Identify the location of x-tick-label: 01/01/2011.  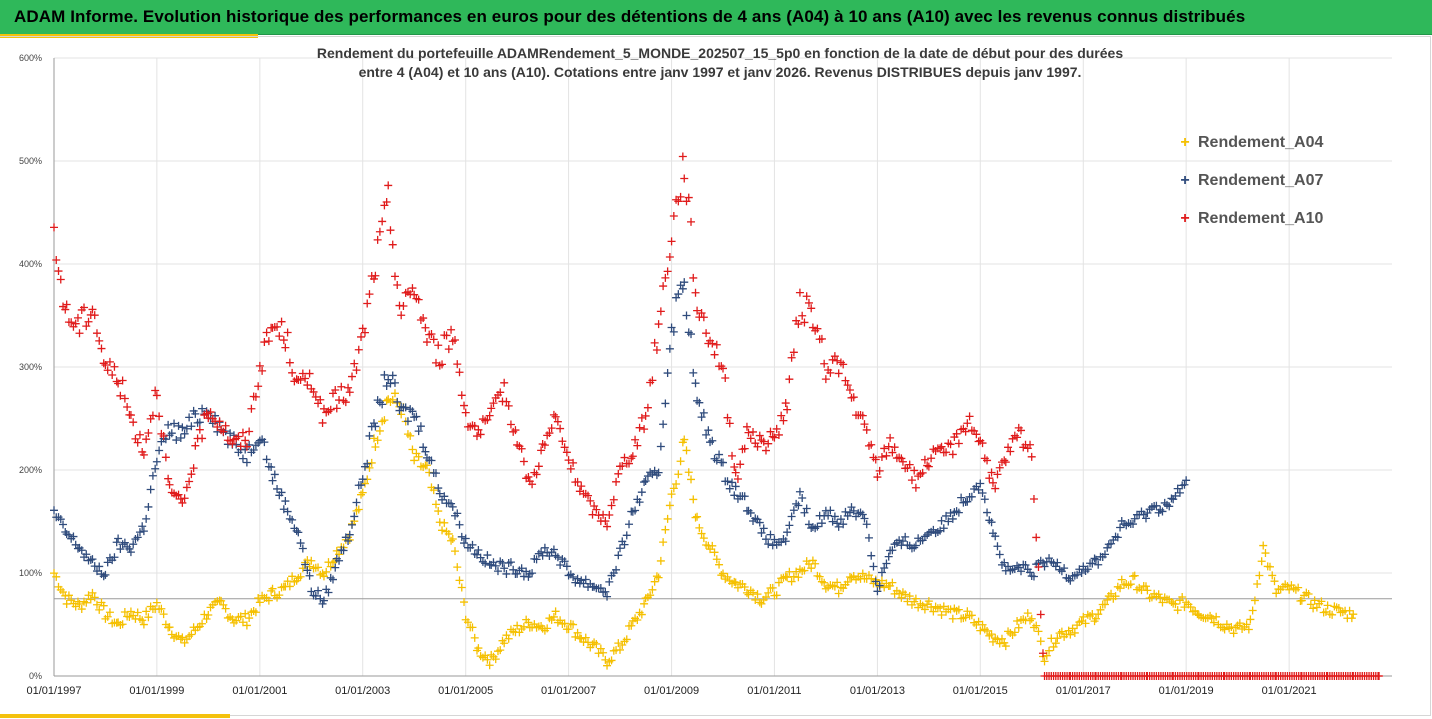
(774, 691).